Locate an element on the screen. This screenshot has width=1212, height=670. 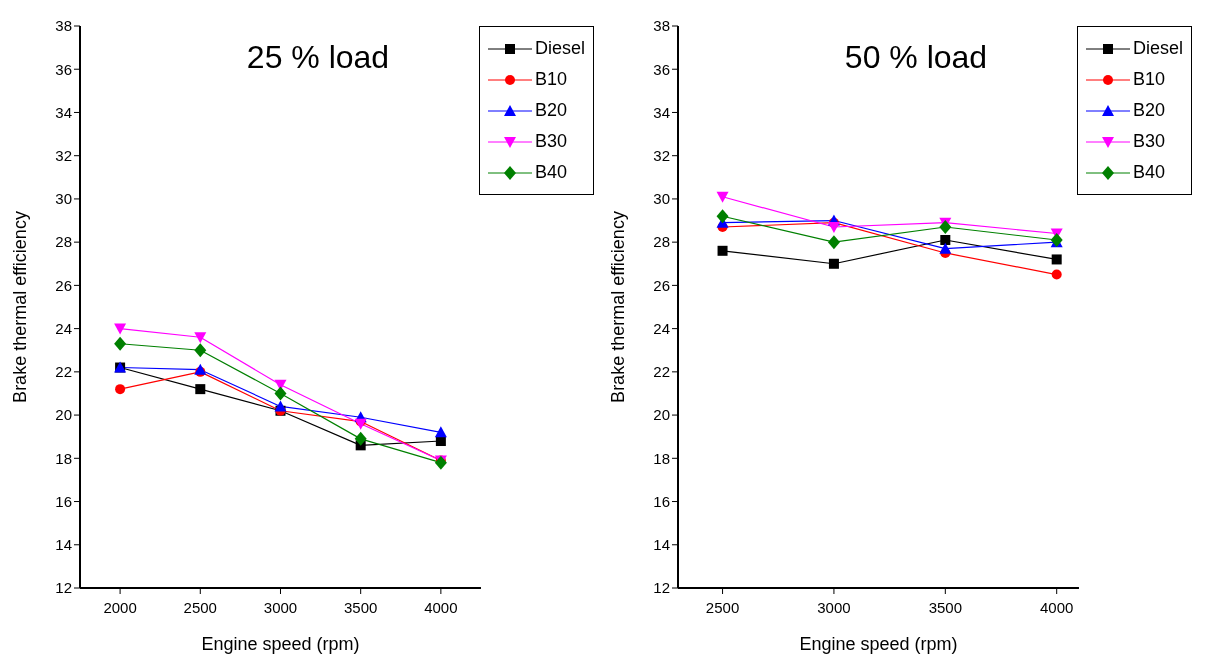
chart-title: 50 % load is located at coordinates (916, 57).